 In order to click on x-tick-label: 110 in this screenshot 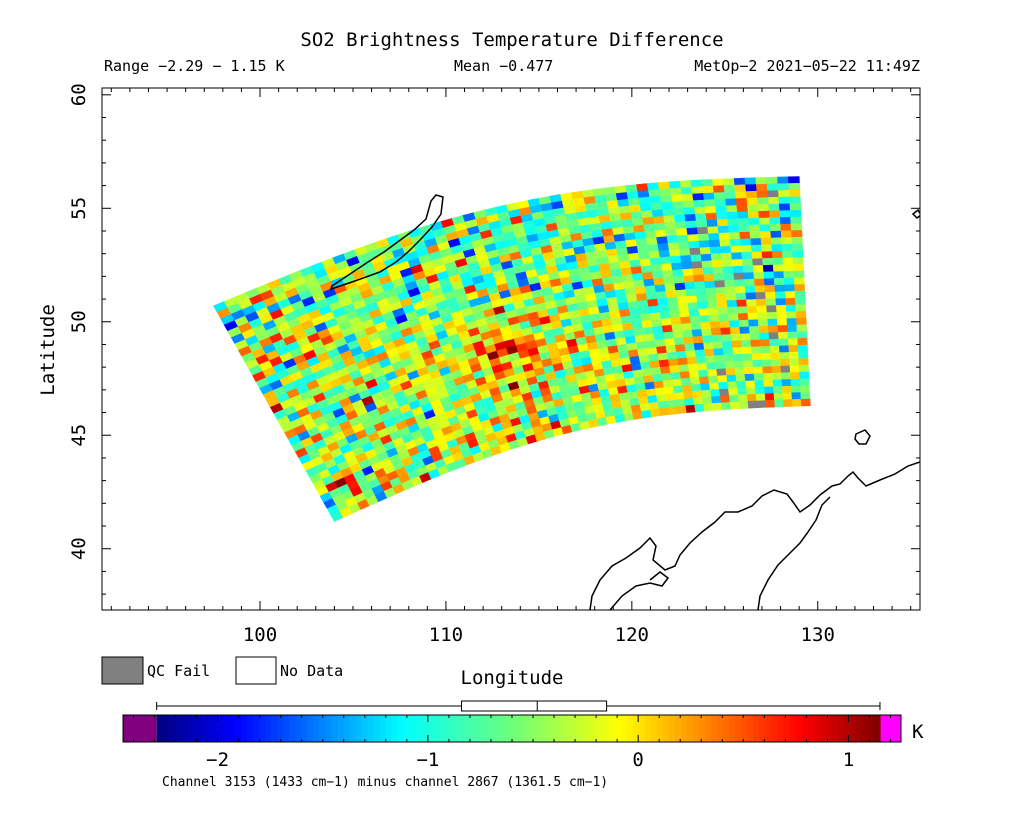, I will do `click(446, 635)`.